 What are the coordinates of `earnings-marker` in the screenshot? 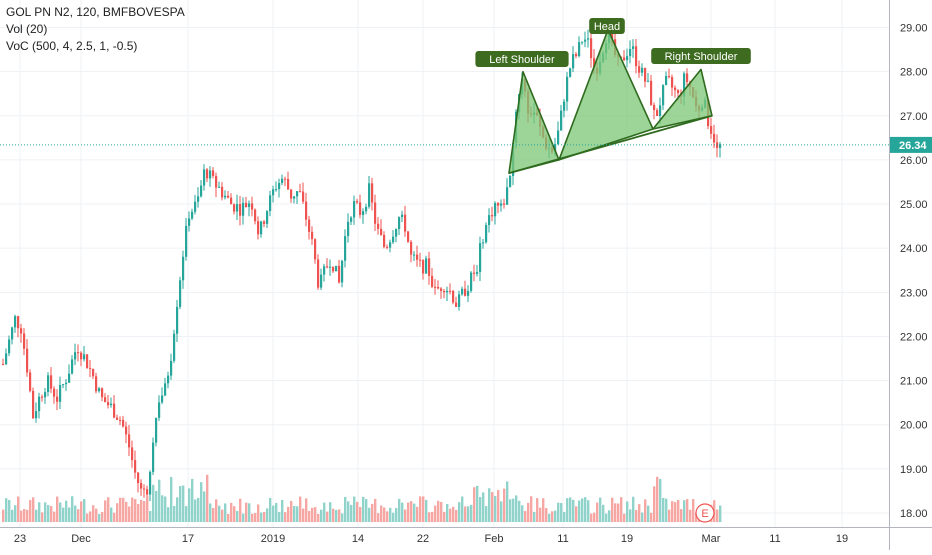 It's located at (705, 513).